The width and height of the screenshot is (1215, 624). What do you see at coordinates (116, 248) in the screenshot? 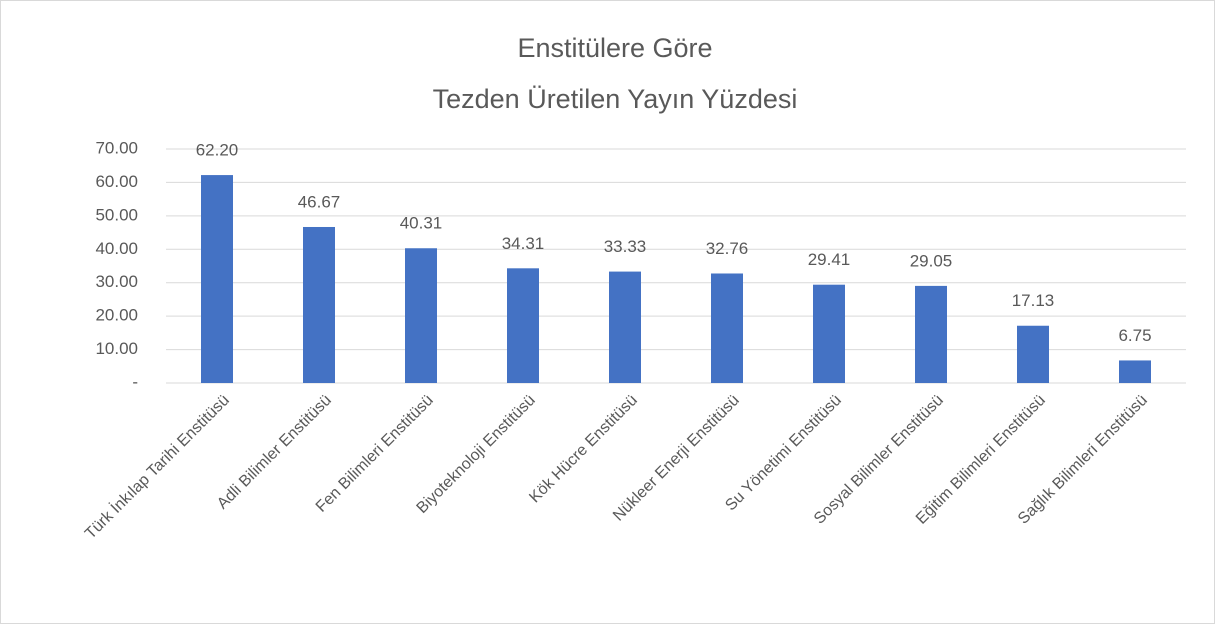
I see `y-tick-label: 40.00` at bounding box center [116, 248].